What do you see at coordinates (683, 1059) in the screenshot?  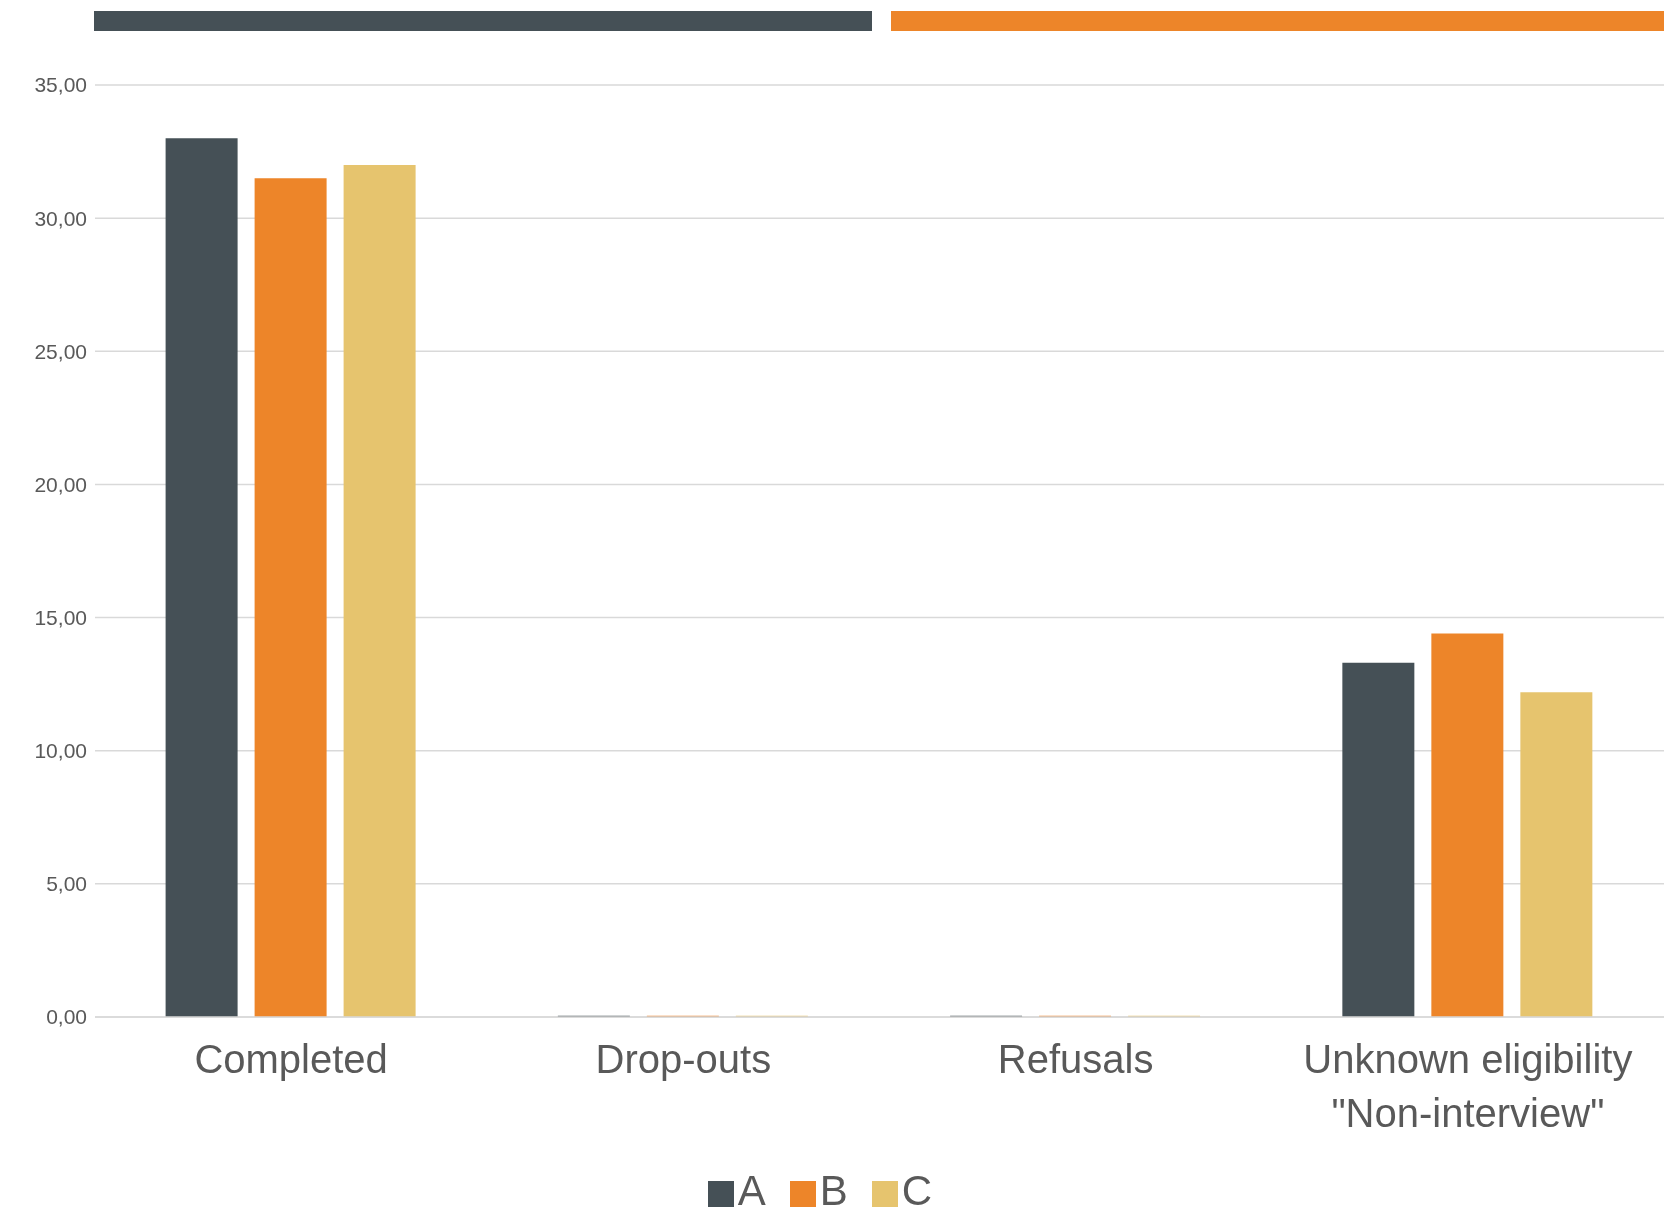 I see `x-tick-label: Drop-outs` at bounding box center [683, 1059].